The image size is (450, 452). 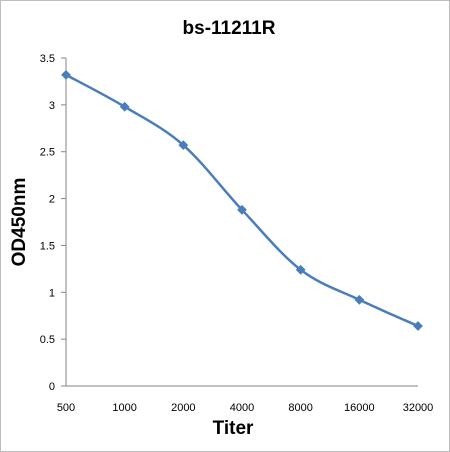 What do you see at coordinates (229, 28) in the screenshot?
I see `chart-title: bs-11211R` at bounding box center [229, 28].